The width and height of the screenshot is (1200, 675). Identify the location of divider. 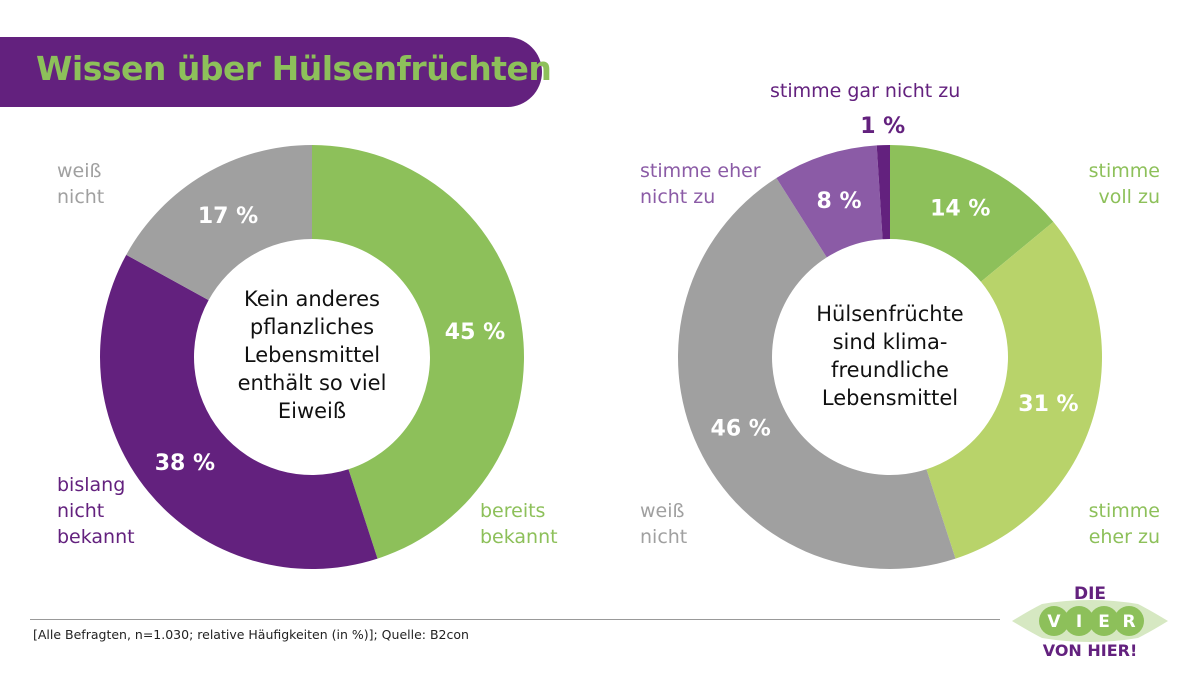
(515, 619).